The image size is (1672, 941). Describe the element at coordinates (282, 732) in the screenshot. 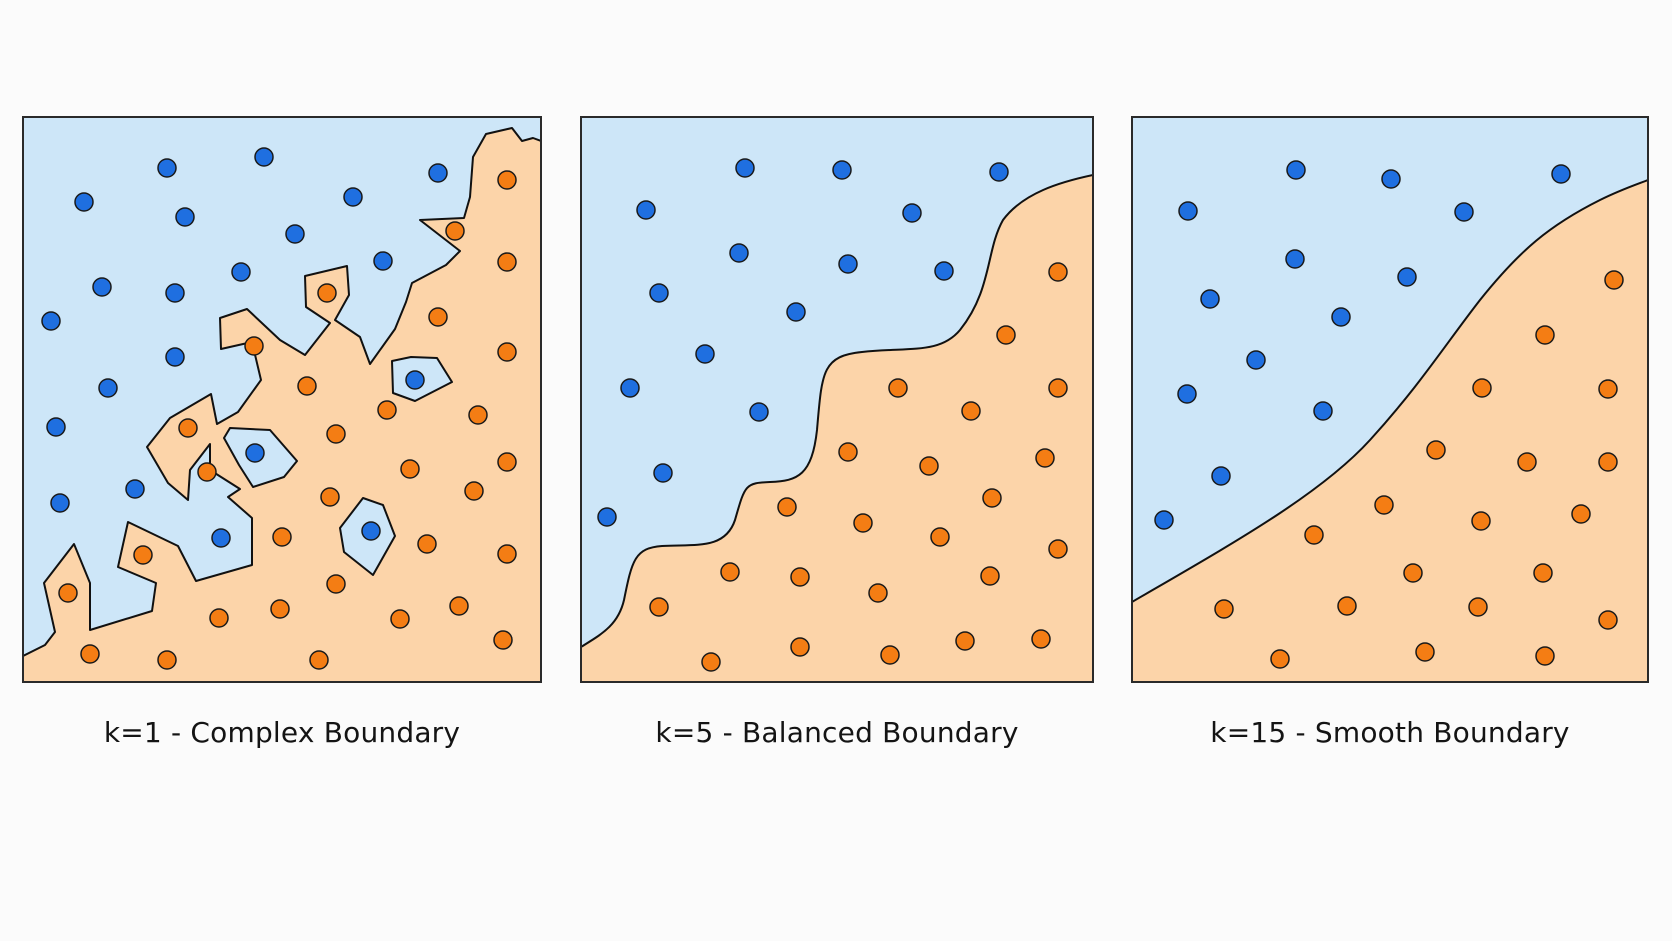

I see `caption-k1: k=1 - Complex Boundary` at that location.